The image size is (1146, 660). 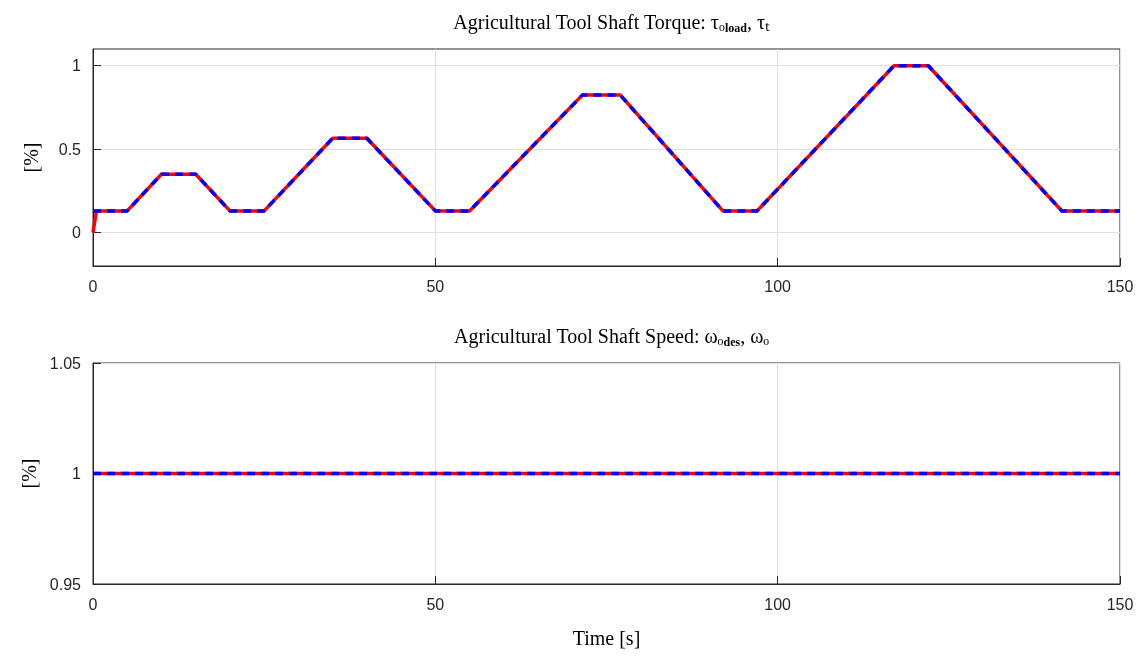 What do you see at coordinates (77, 233) in the screenshot?
I see `y-tick-label: 0` at bounding box center [77, 233].